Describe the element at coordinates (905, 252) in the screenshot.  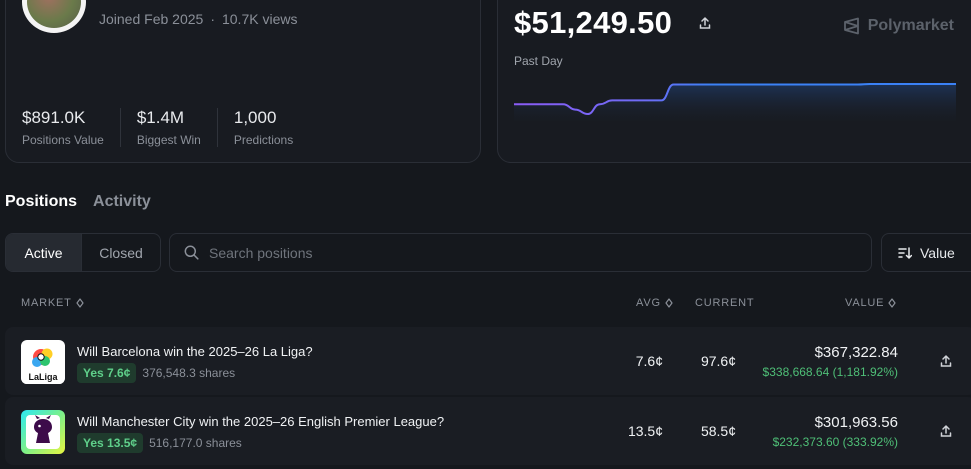
I see `sort-icon` at that location.